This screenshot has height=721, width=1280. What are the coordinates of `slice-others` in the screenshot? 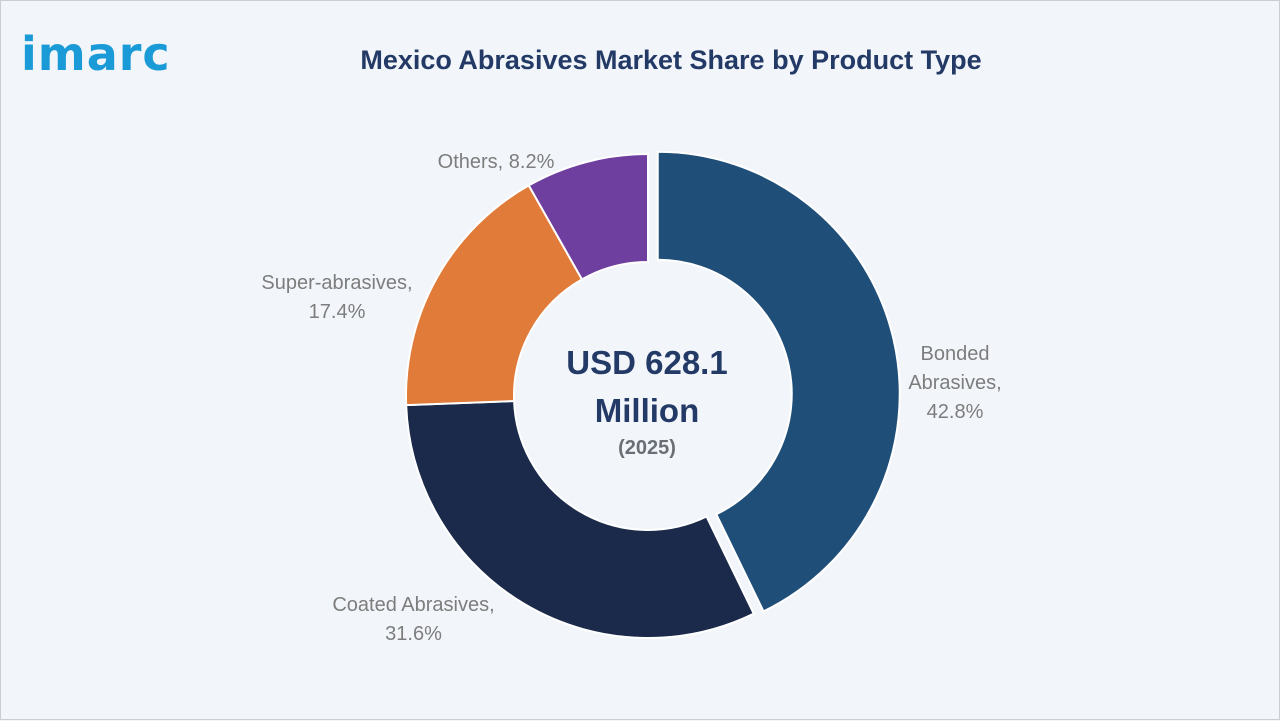 It's located at (588, 216).